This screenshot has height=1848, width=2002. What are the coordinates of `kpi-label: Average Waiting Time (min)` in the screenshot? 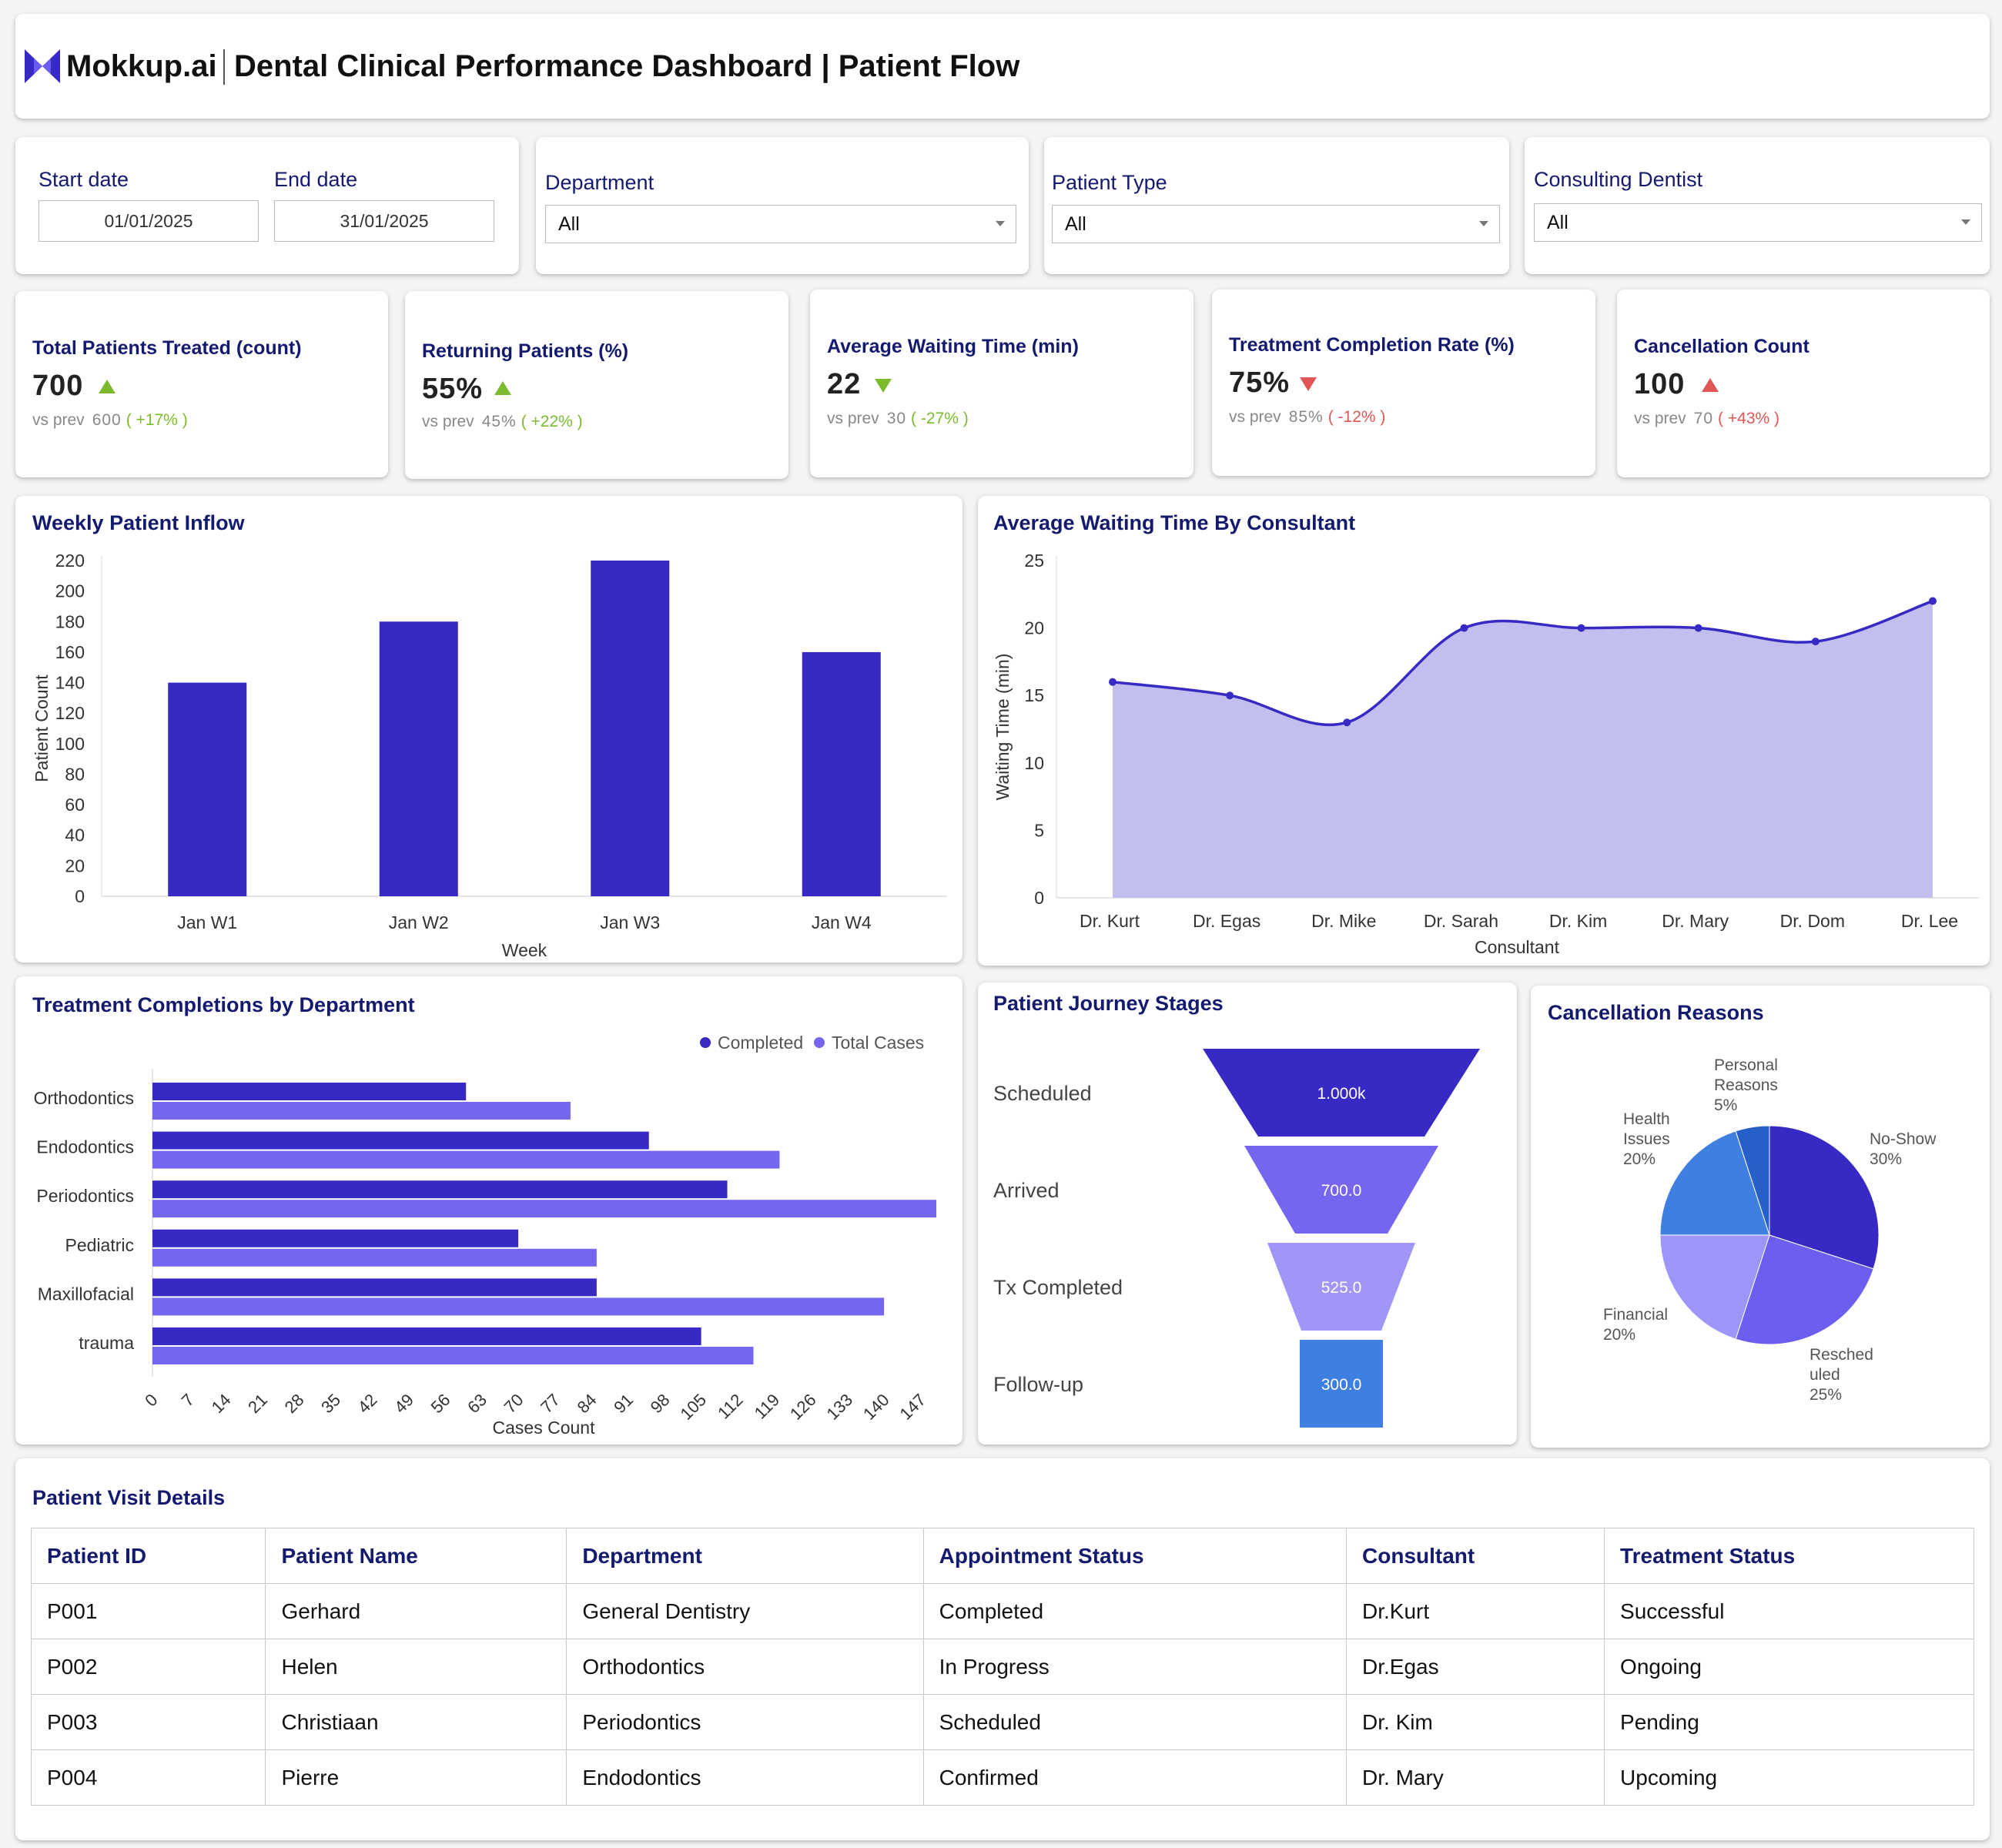 It's located at (953, 346).